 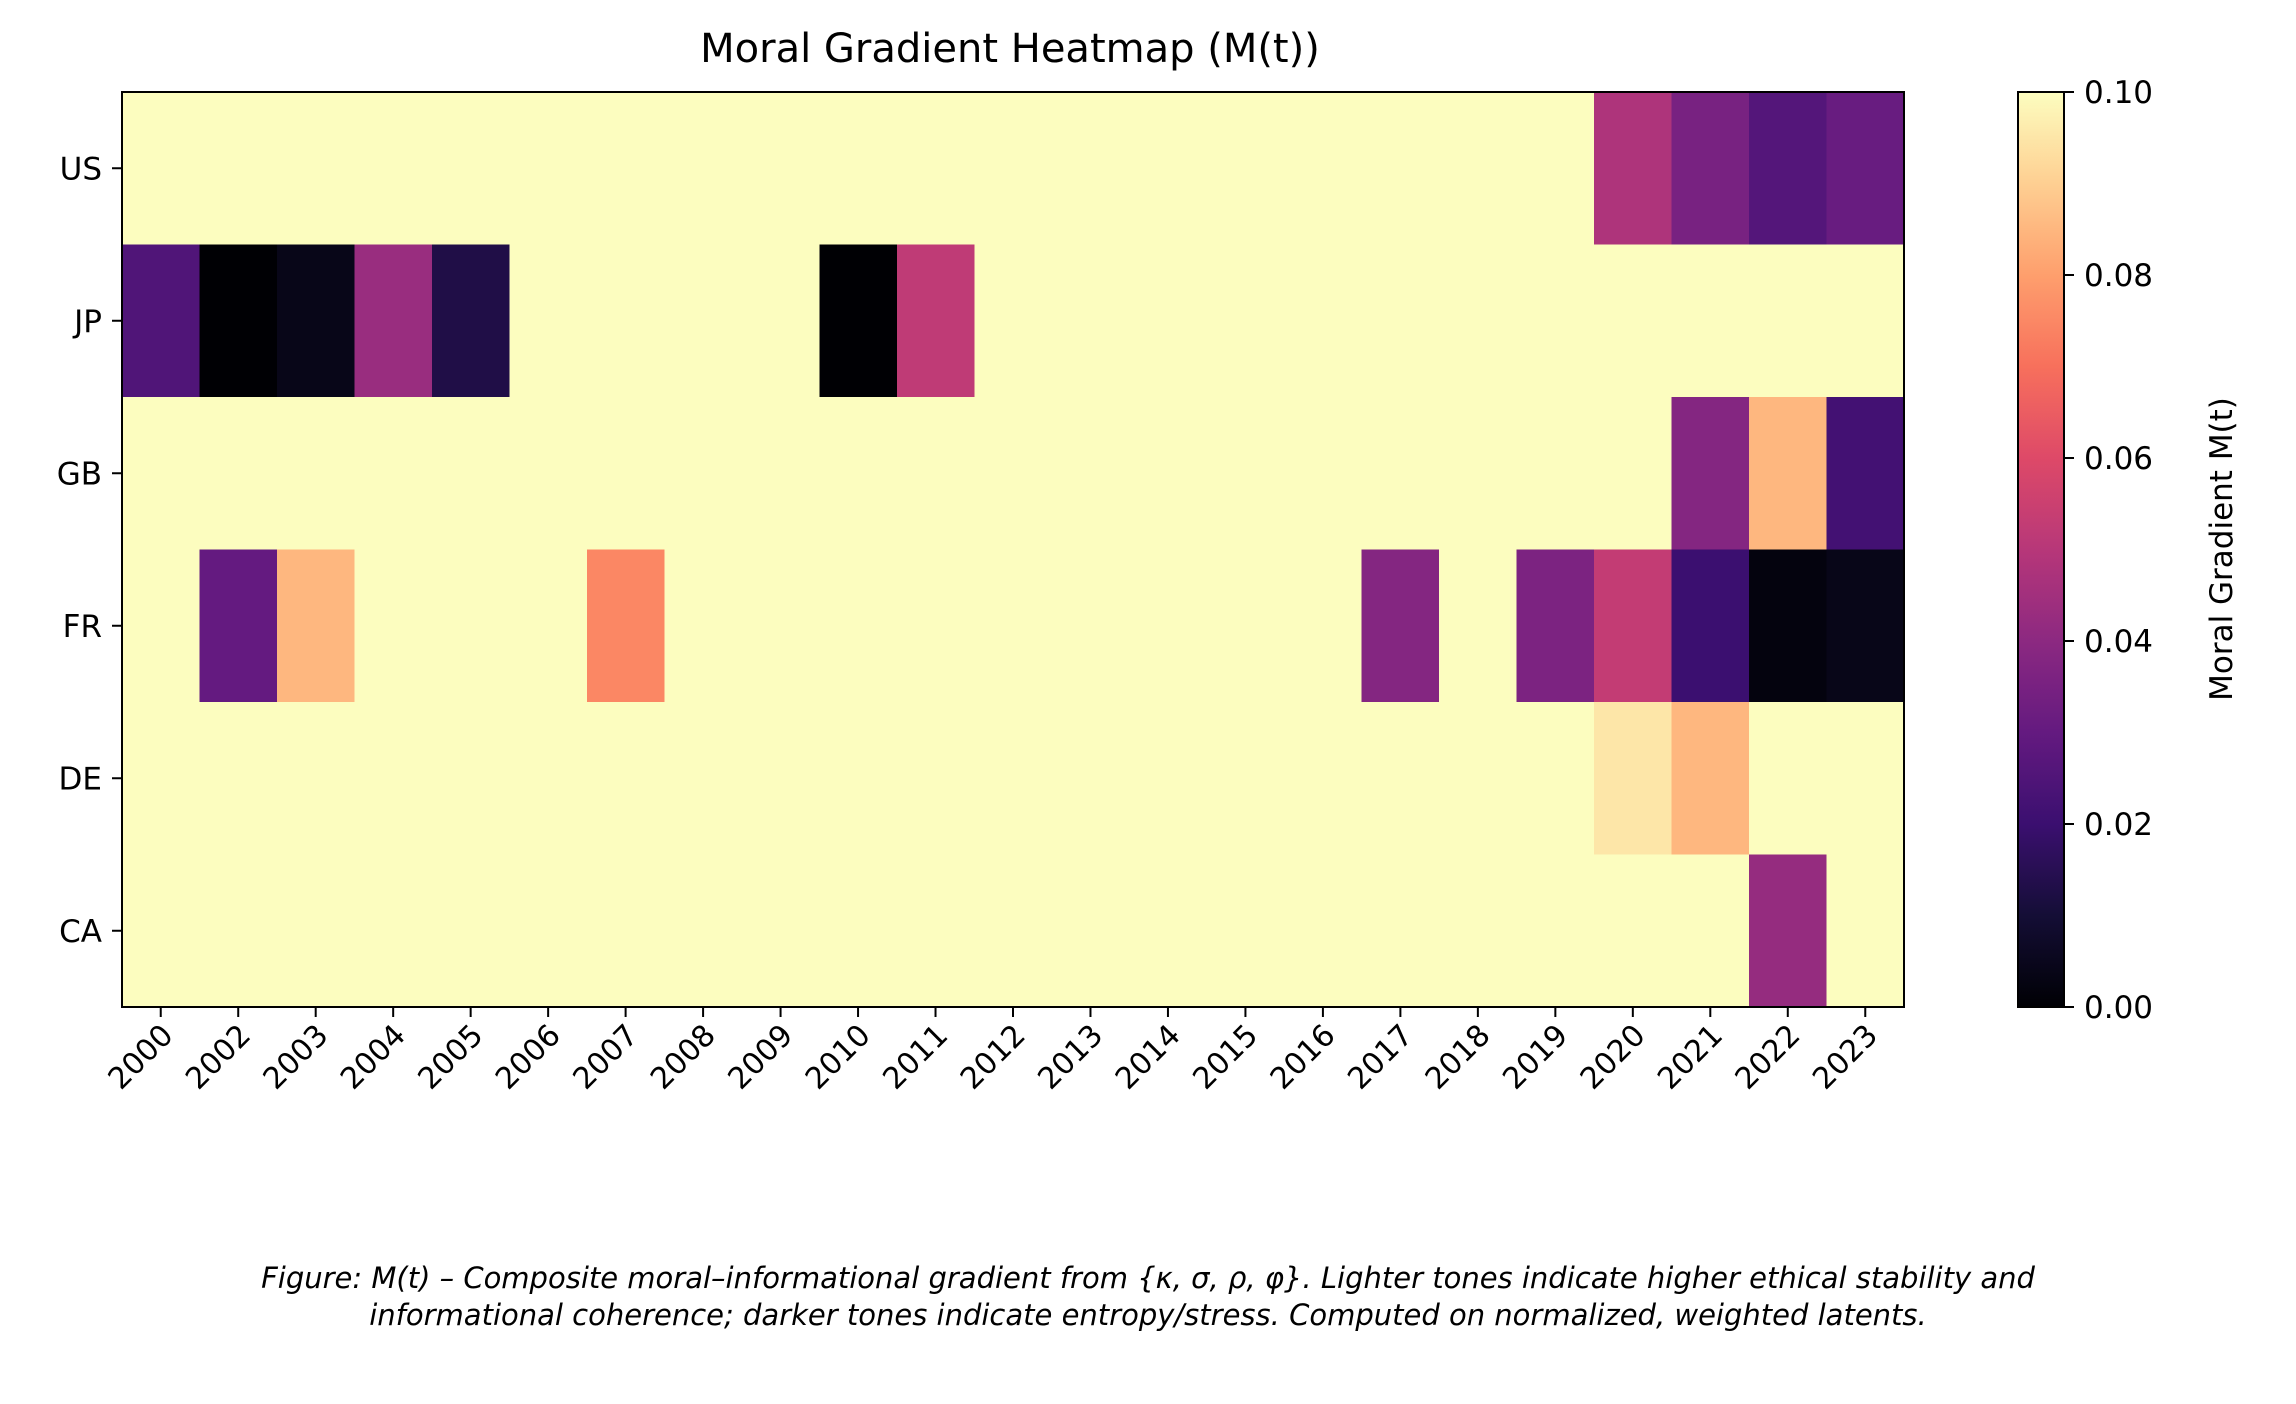 I want to click on y-tick-label: DE, so click(x=80, y=779).